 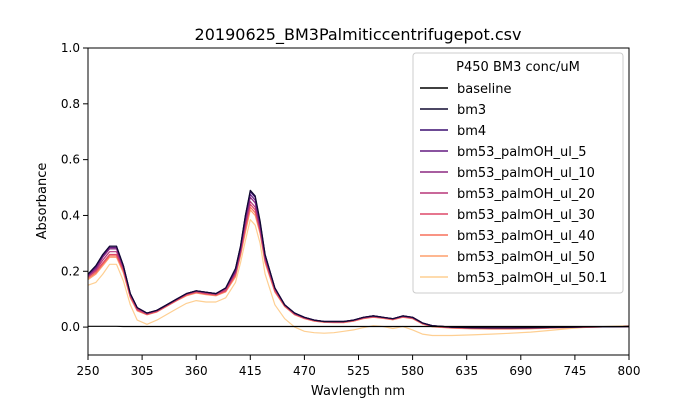 What do you see at coordinates (74, 187) in the screenshot?
I see `y-axis: 0.0 0.2 0.4 0.6 0.8 1.0` at bounding box center [74, 187].